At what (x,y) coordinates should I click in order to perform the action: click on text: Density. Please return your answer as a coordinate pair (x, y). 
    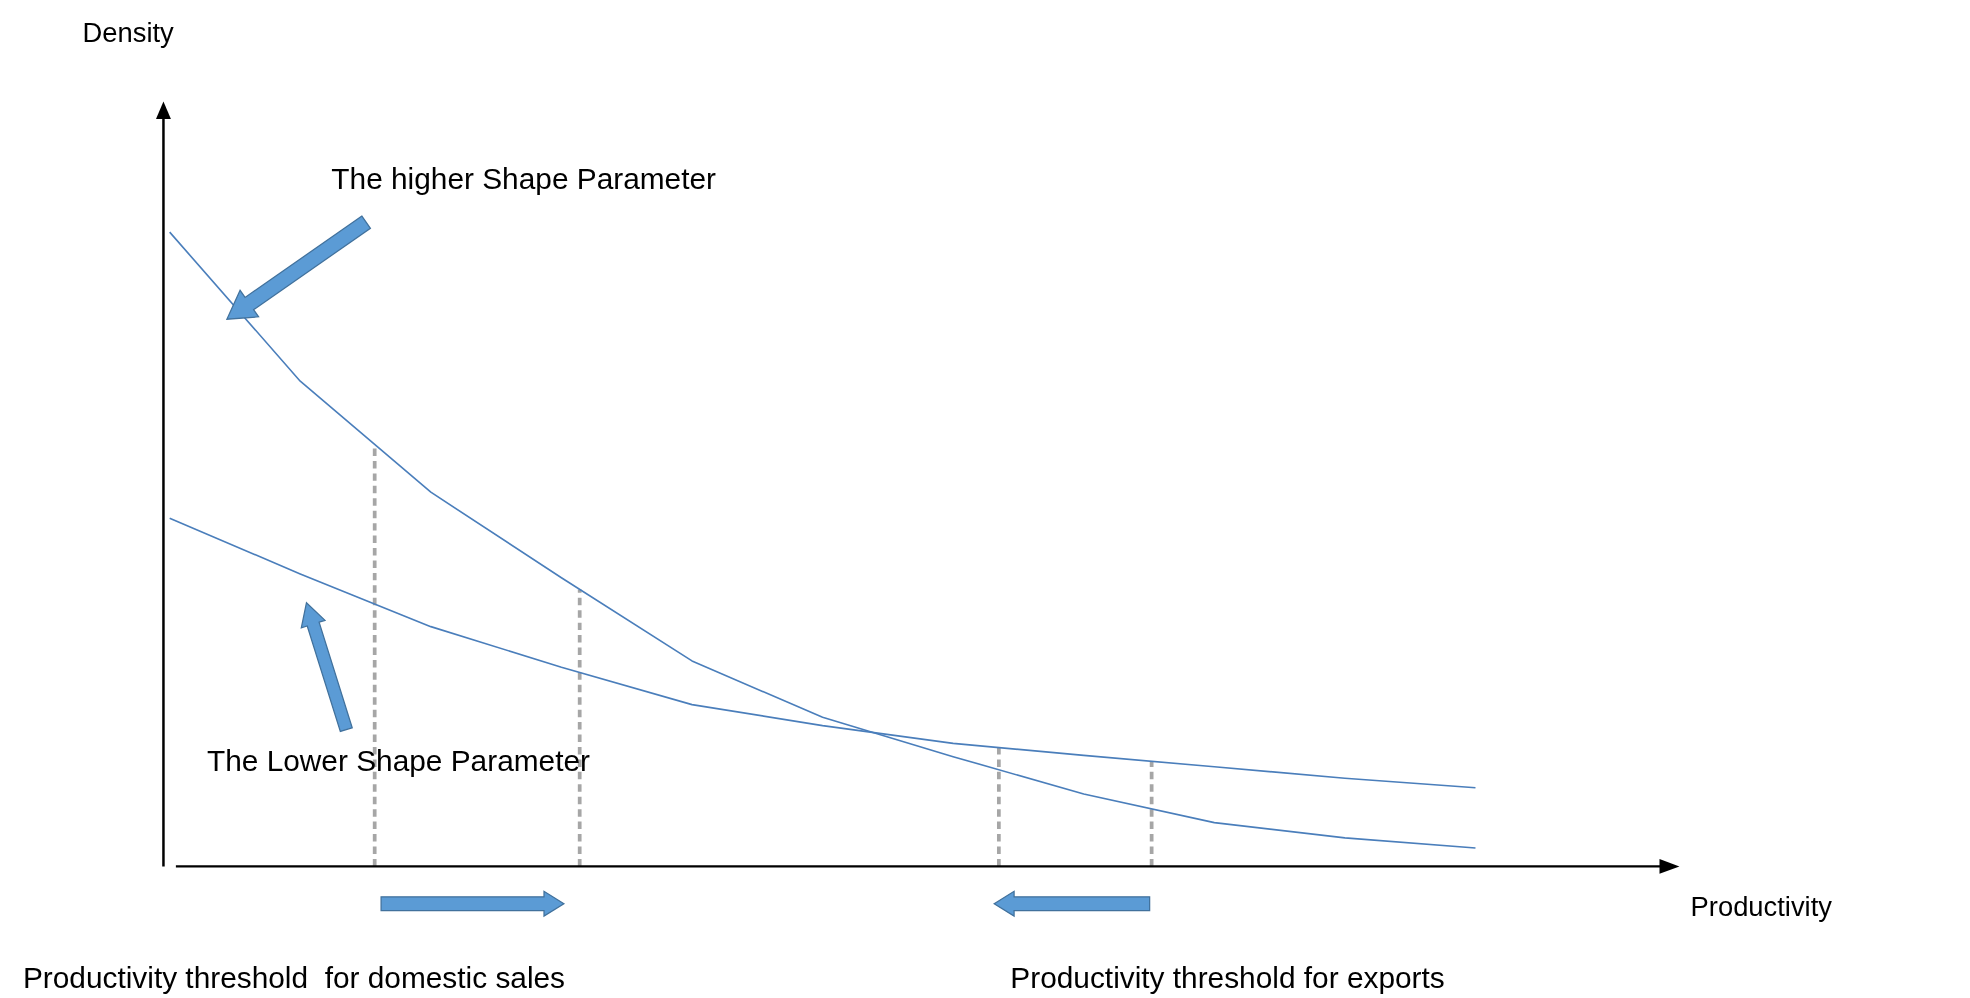
    Looking at the image, I should click on (128, 32).